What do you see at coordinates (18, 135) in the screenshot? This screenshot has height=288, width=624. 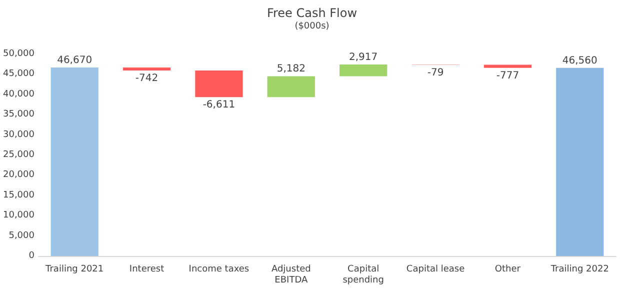 I see `y-tick-label: 30,000` at bounding box center [18, 135].